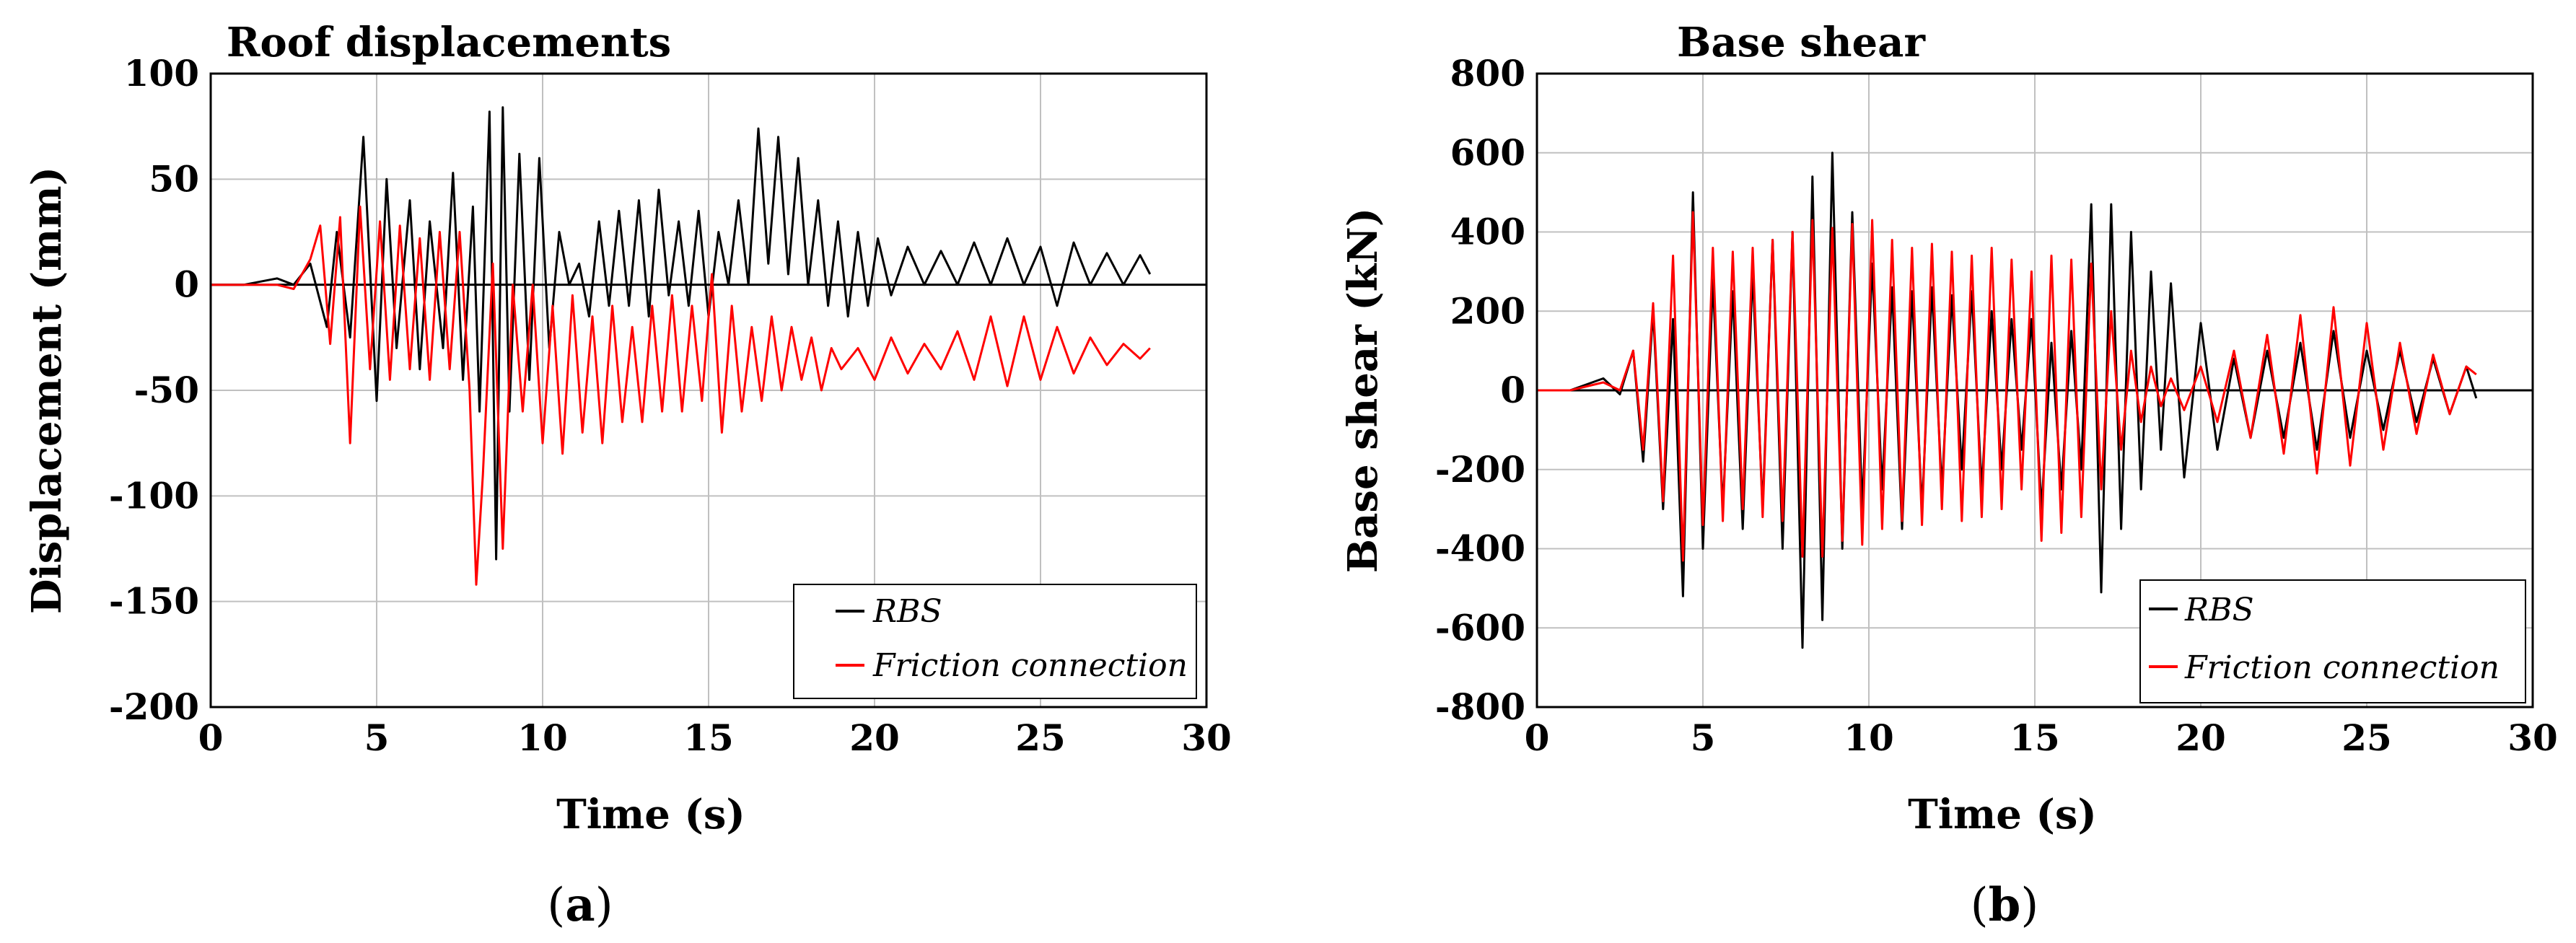  I want to click on y-tick-label: -400, so click(1480, 548).